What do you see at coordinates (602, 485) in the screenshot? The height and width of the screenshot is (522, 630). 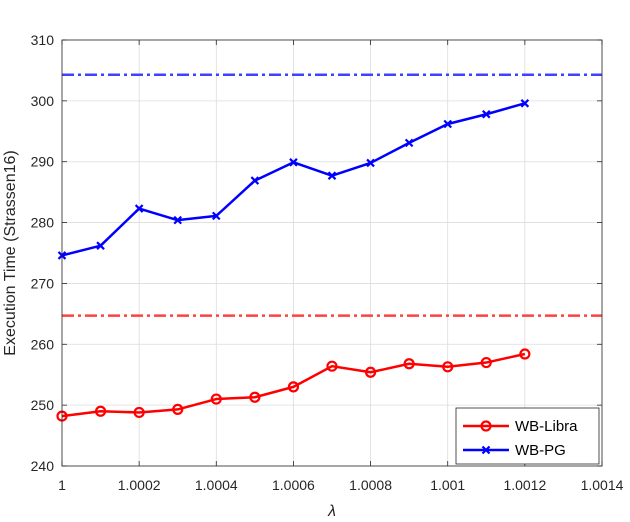 I see `x-tick-label: 1.0014` at bounding box center [602, 485].